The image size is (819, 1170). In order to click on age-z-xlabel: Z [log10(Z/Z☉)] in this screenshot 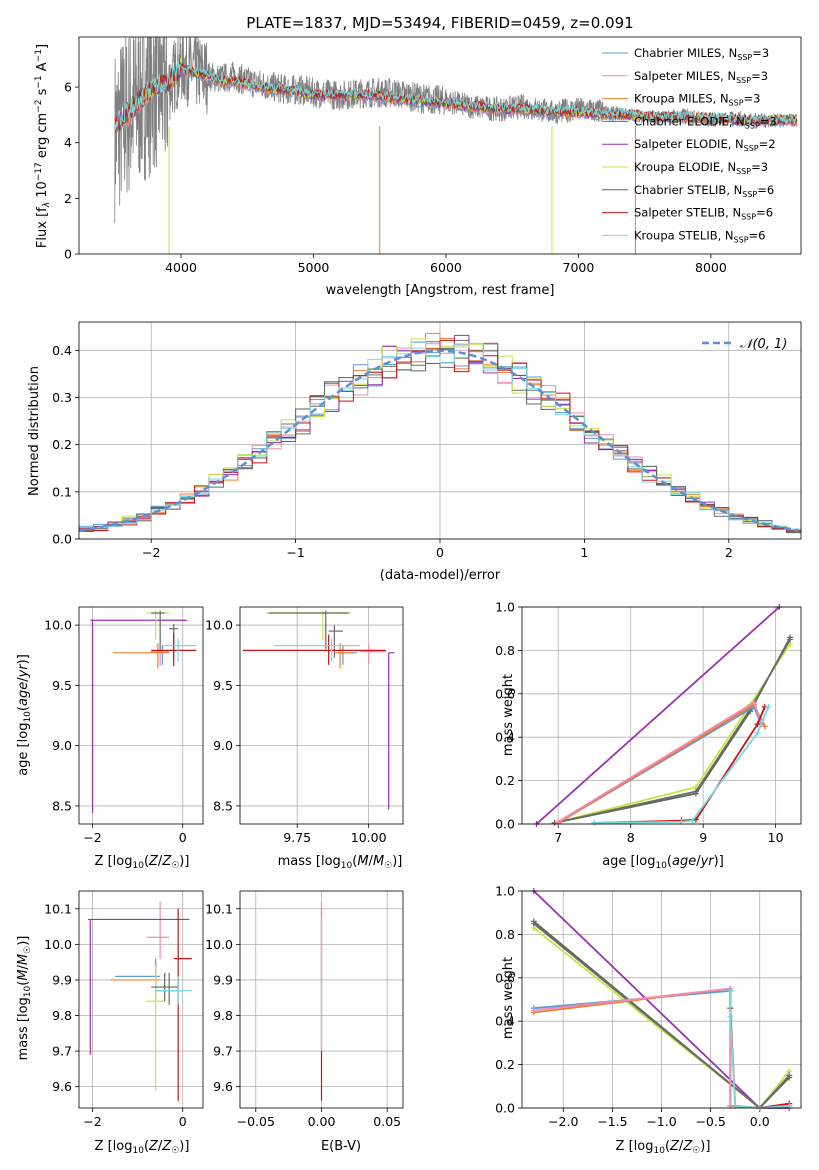, I will do `click(142, 862)`.